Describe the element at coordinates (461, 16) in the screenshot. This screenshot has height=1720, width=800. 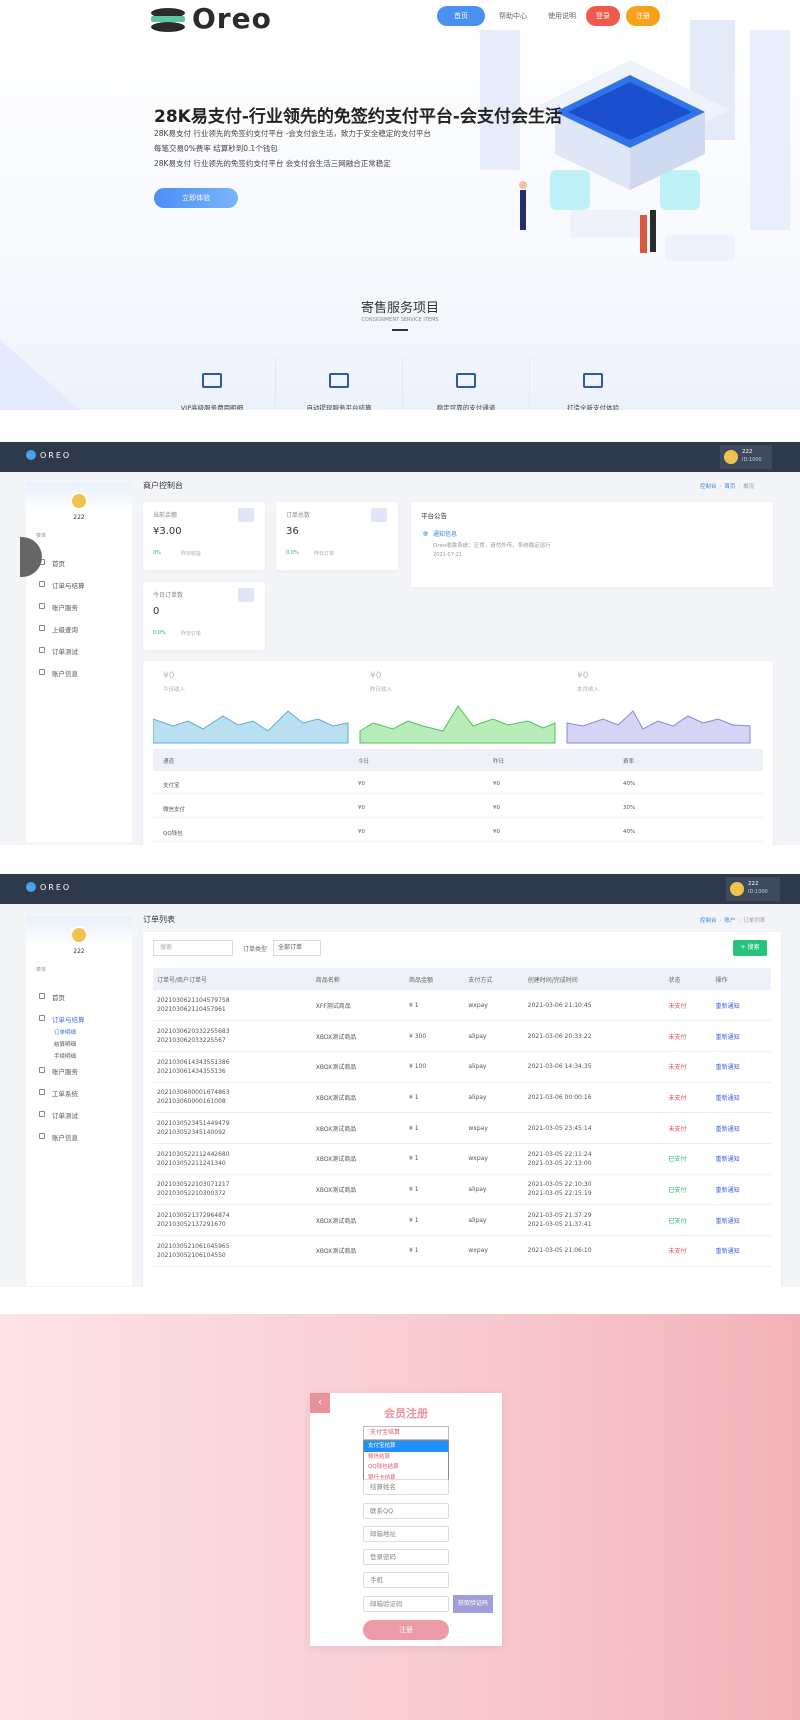
I see `nav-item: 首页` at that location.